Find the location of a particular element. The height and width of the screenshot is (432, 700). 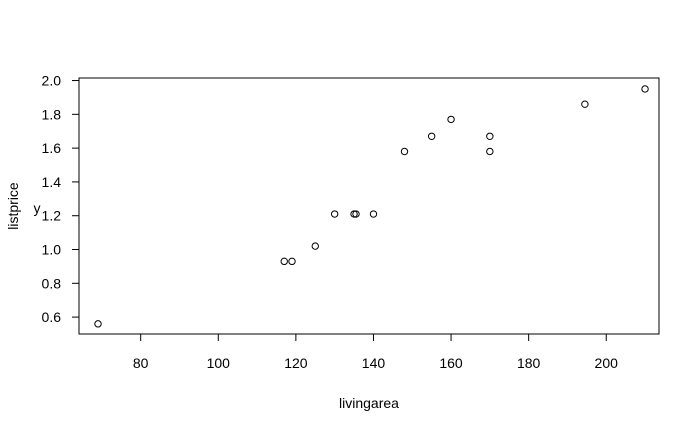

y-axis-stray-label: y is located at coordinates (37, 208).